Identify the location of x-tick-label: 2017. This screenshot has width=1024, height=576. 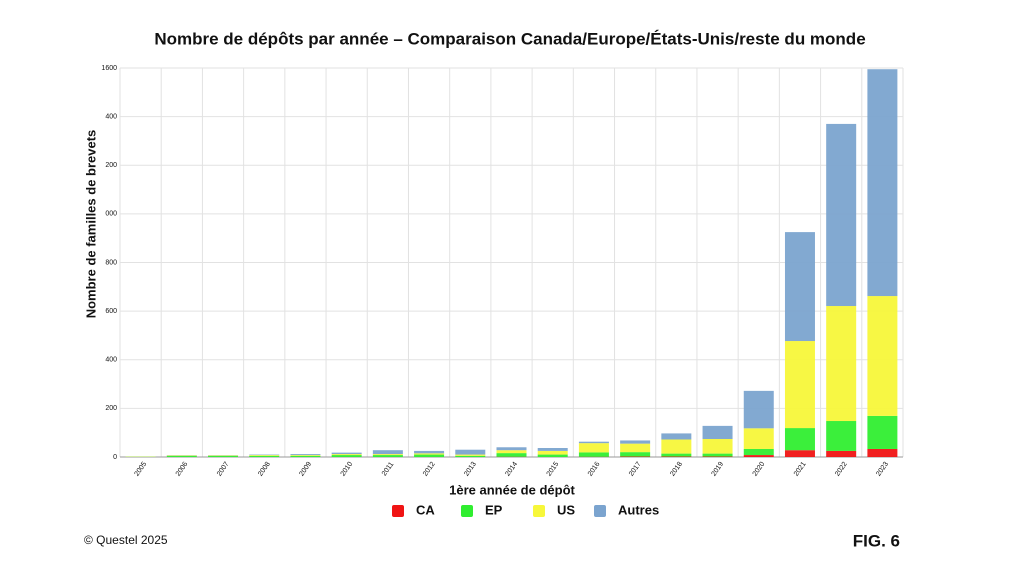
(635, 469).